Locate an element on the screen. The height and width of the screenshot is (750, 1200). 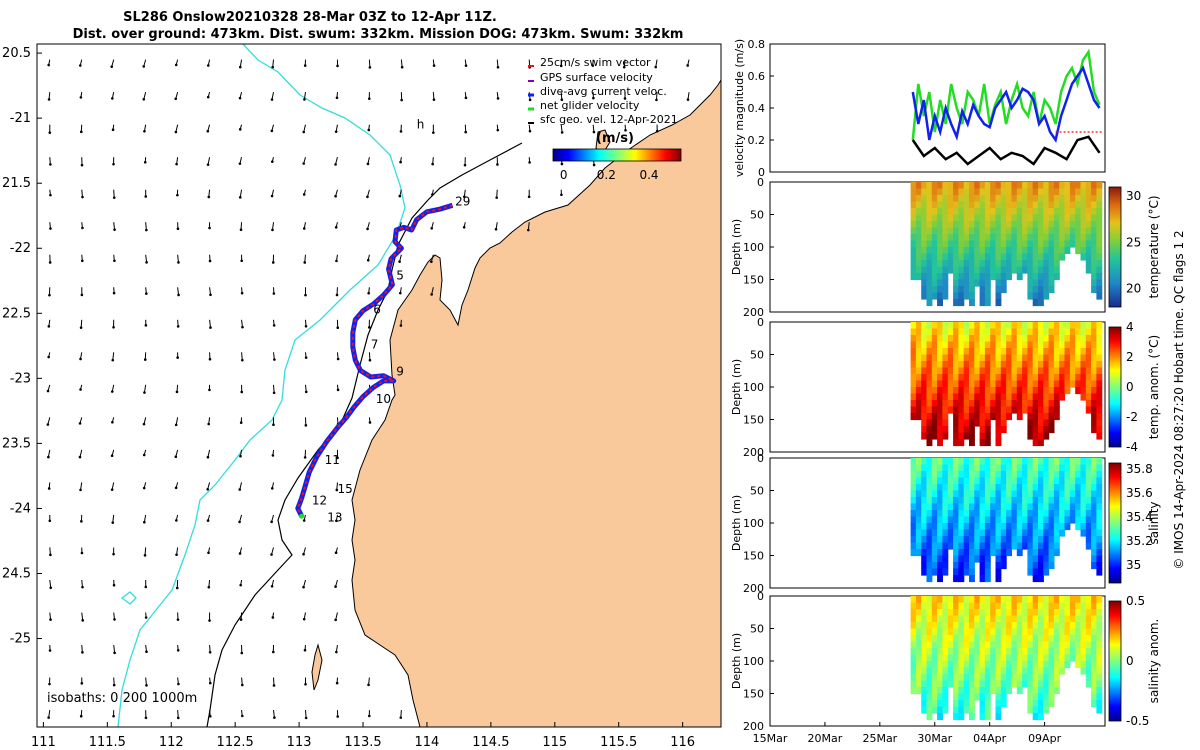
velocity-vector is located at coordinates (497, 193).